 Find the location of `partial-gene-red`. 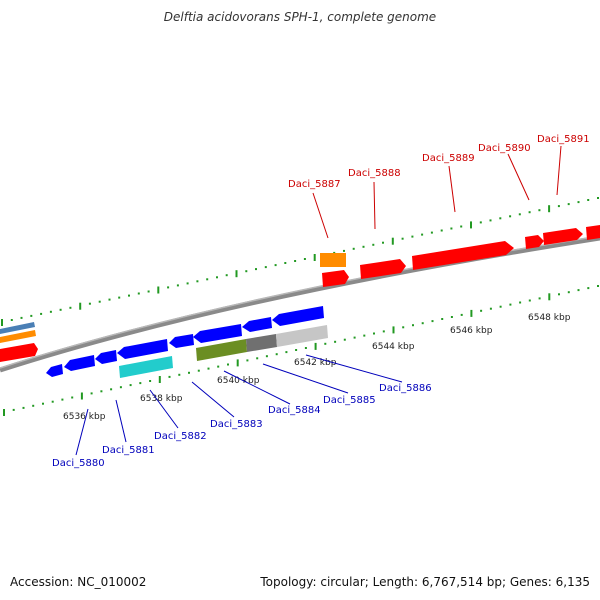

partial-gene-red is located at coordinates (19, 352).